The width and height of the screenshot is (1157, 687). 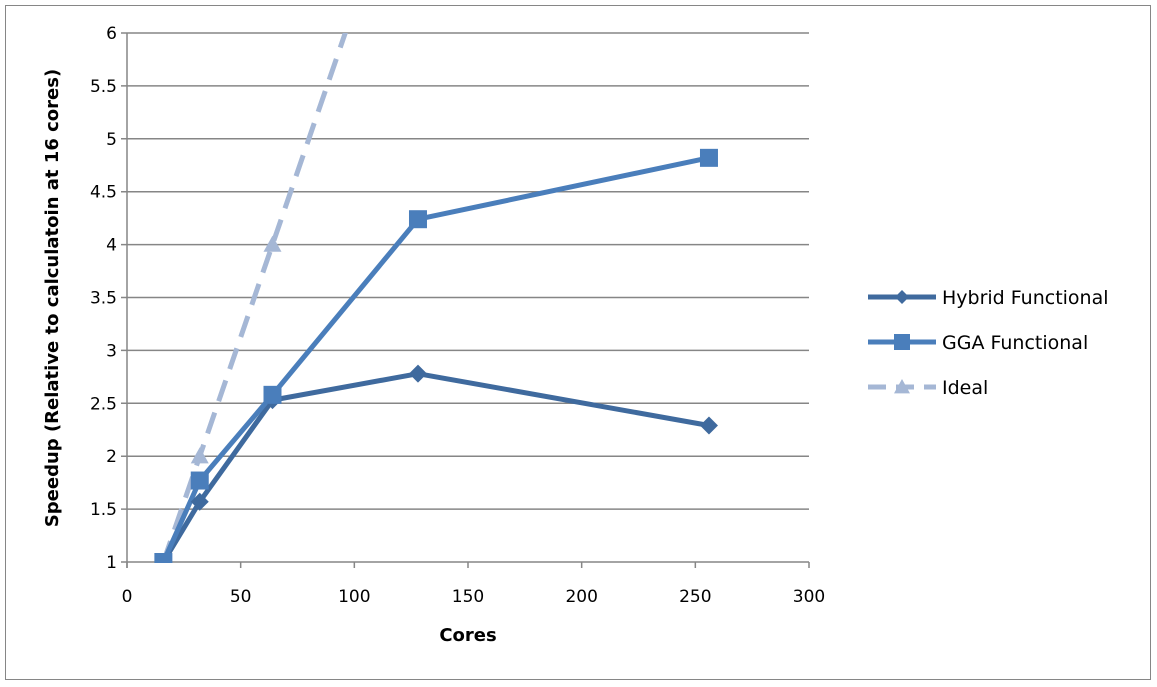 What do you see at coordinates (103, 87) in the screenshot?
I see `y-tick-label: 5.5` at bounding box center [103, 87].